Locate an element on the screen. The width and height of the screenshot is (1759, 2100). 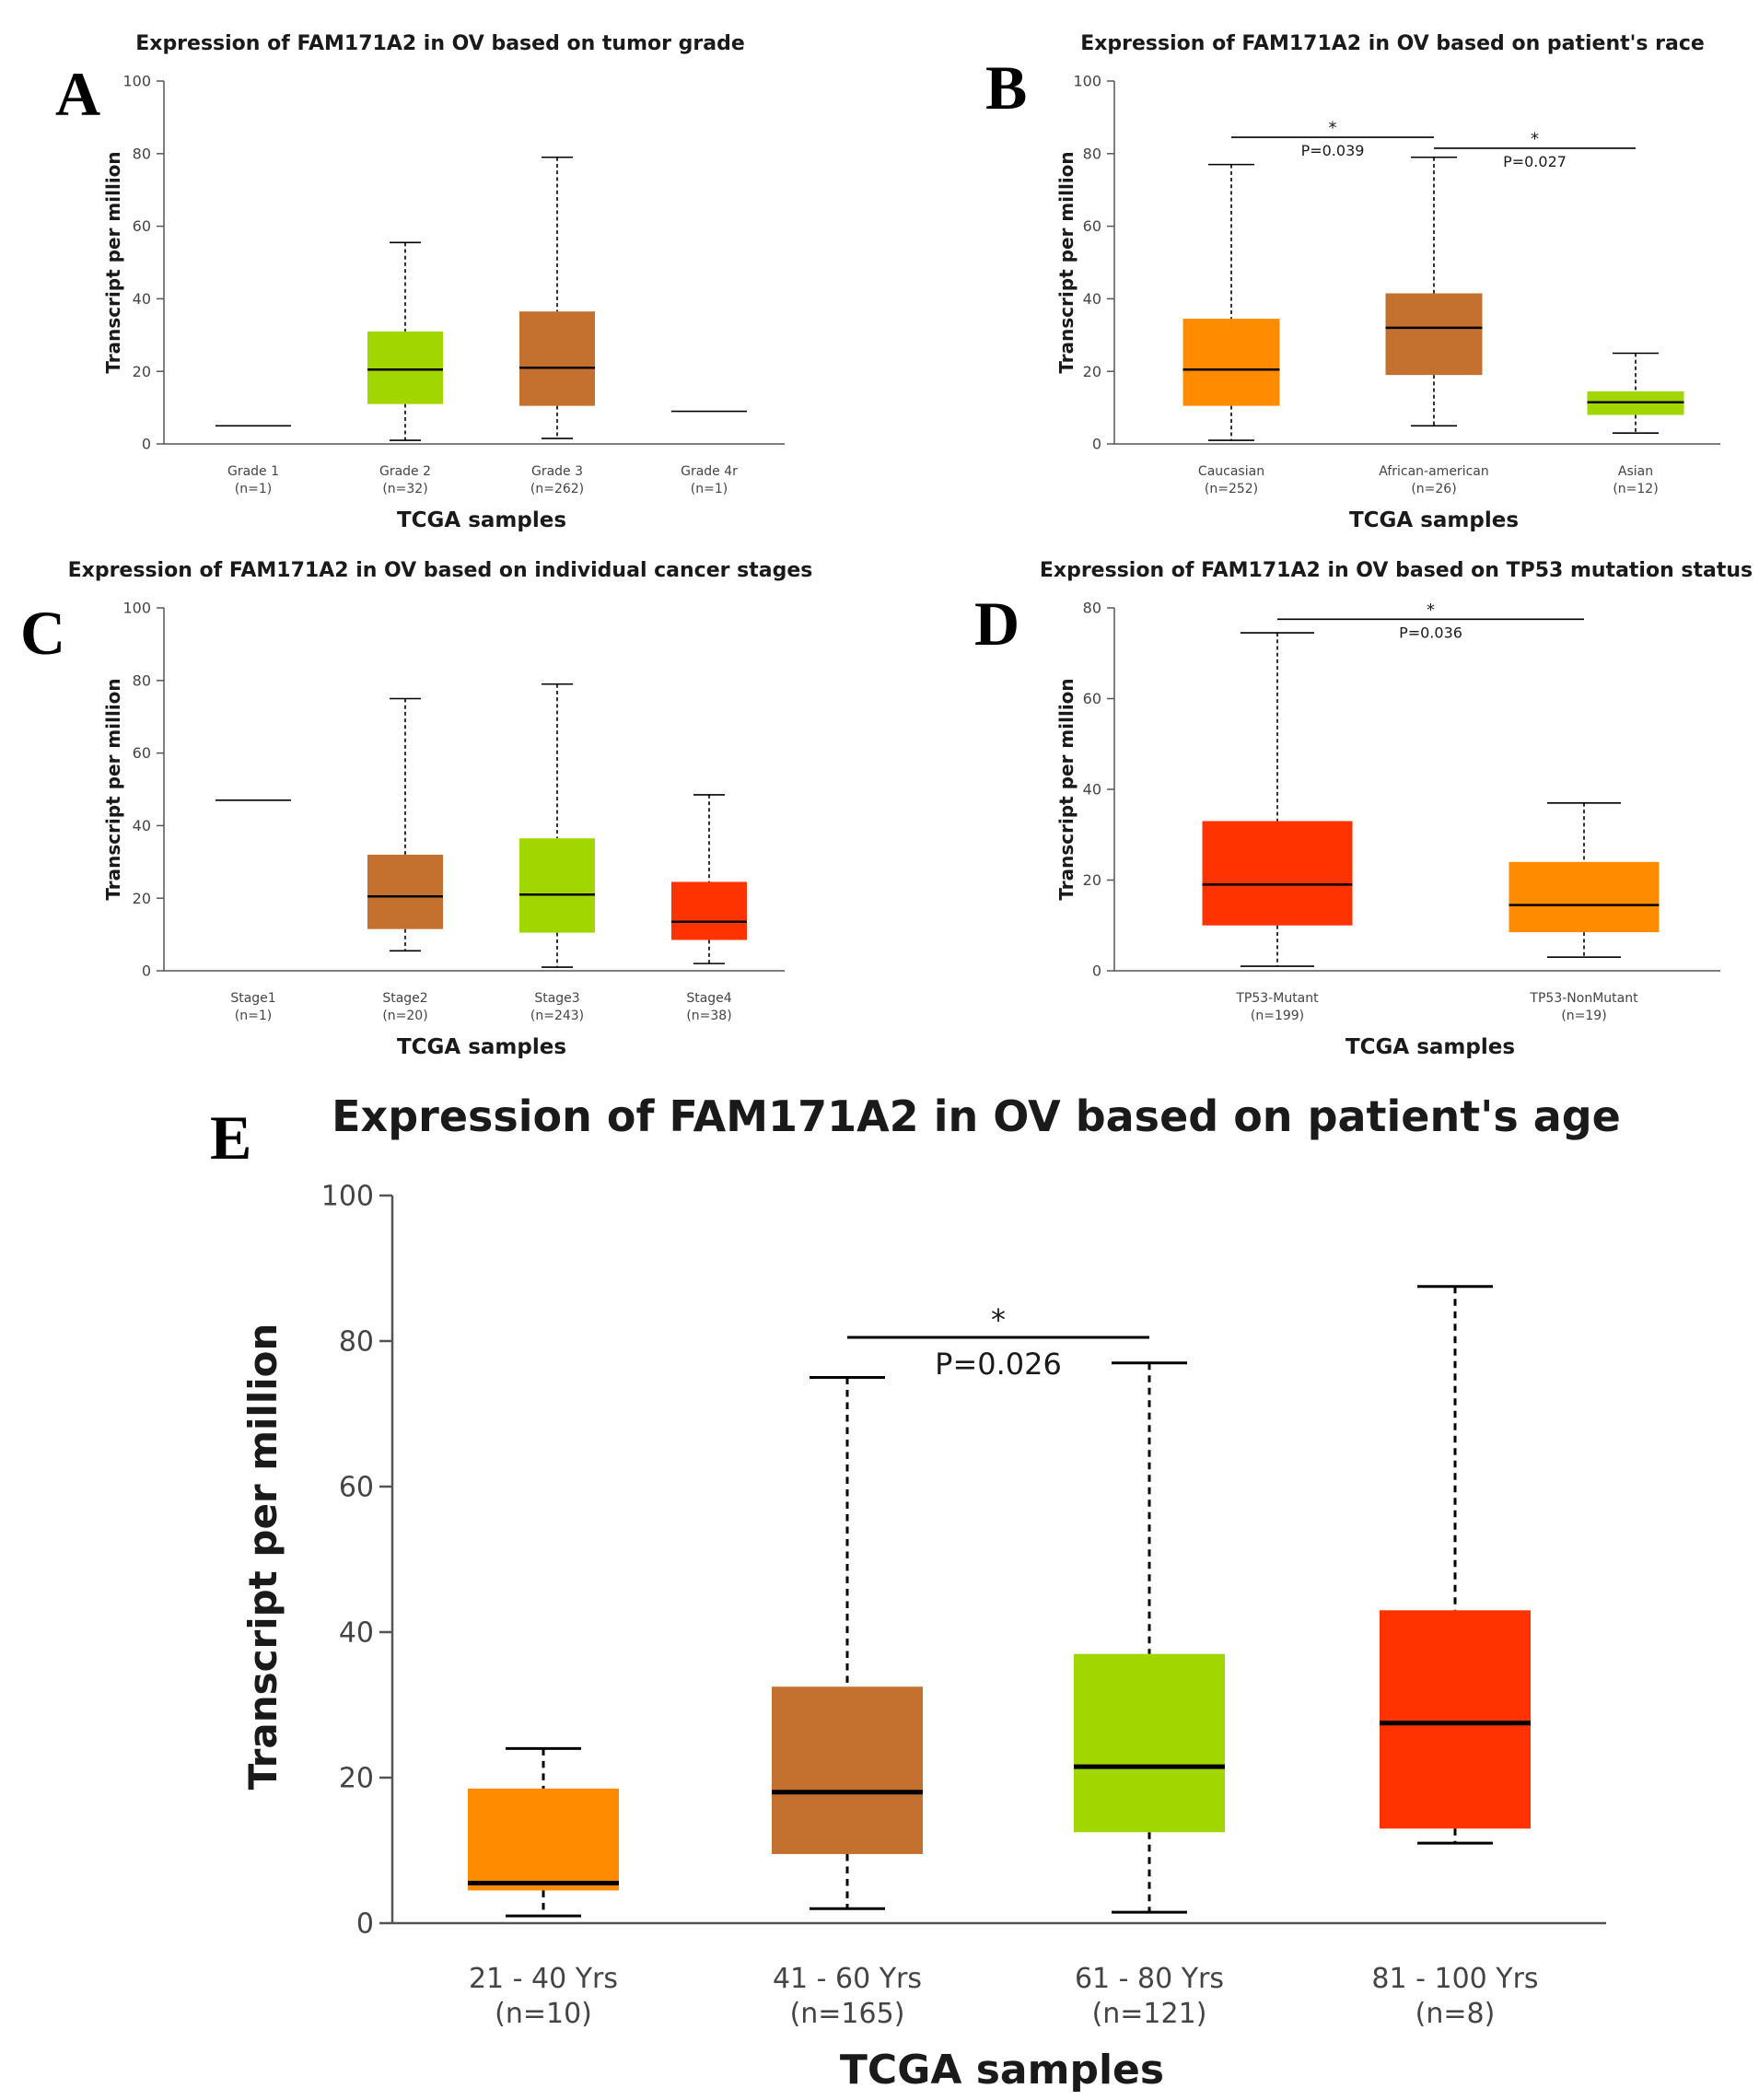
panel-c-category-count: (n=20) is located at coordinates (405, 1016).